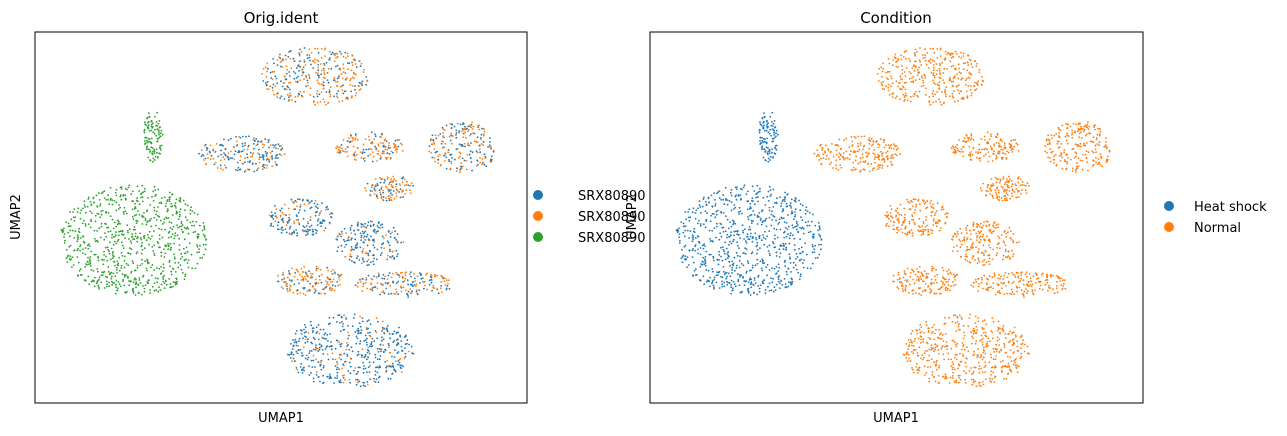 The height and width of the screenshot is (436, 1287). I want to click on legend-orig-ident: SRX80890 SRX80890 SRX80890, so click(589, 217).